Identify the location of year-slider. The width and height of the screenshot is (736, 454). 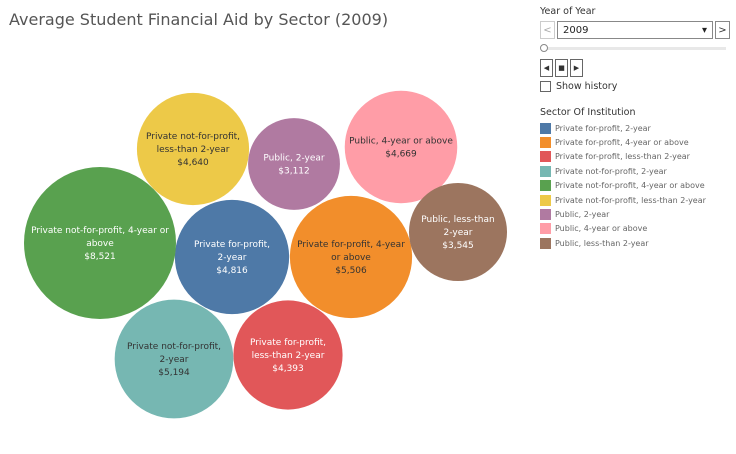
(635, 48).